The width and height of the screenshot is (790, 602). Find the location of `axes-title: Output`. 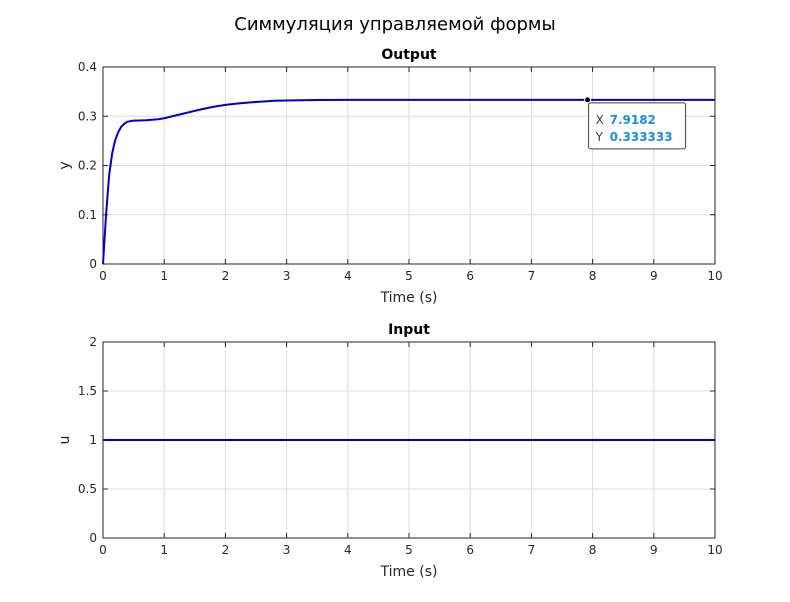

axes-title: Output is located at coordinates (409, 55).